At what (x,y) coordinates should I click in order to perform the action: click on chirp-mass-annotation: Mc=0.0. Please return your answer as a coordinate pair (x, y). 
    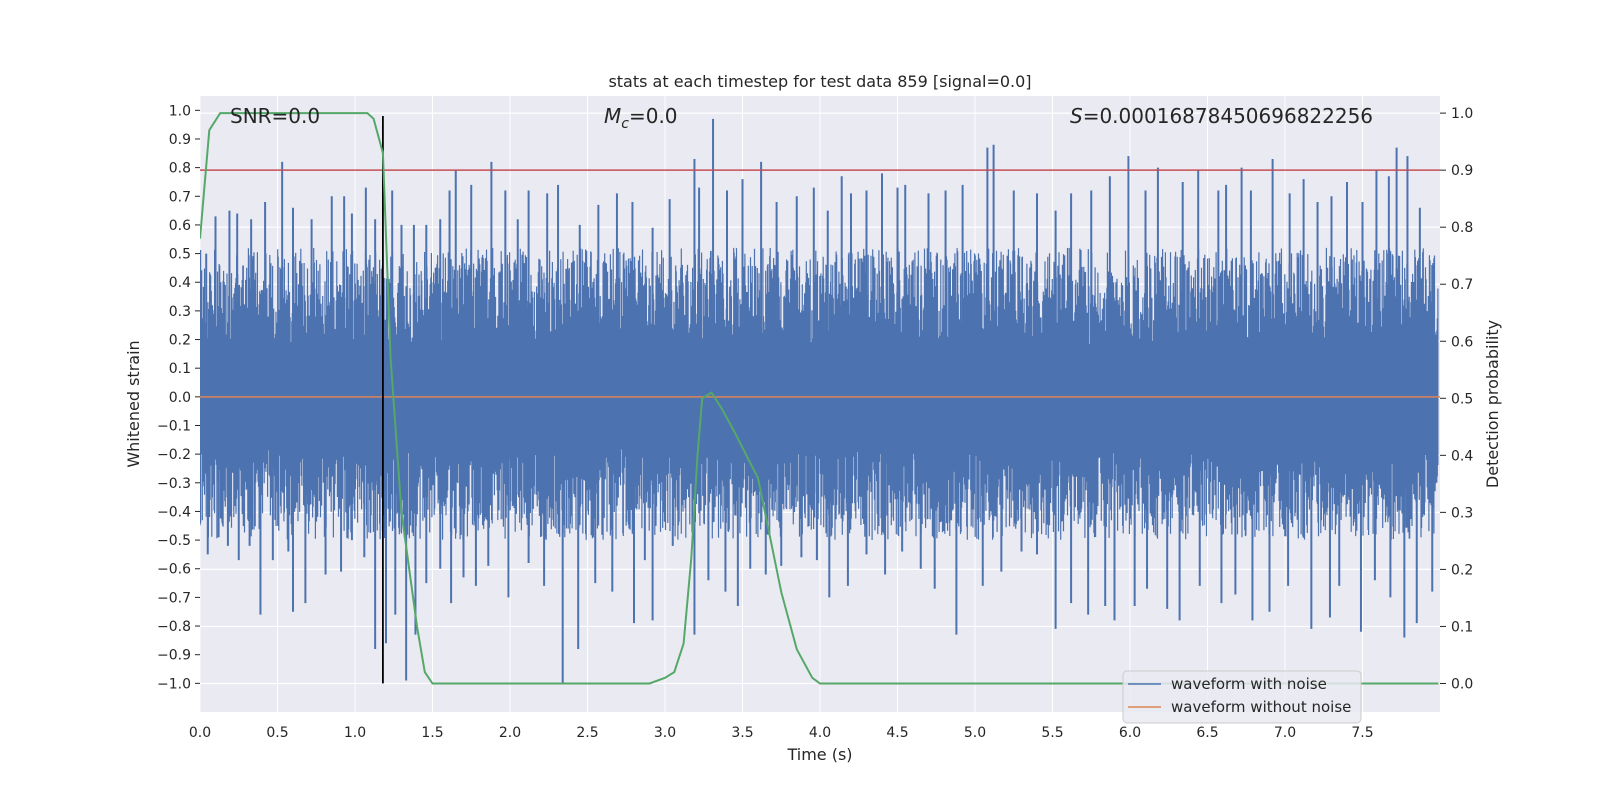
    Looking at the image, I should click on (641, 118).